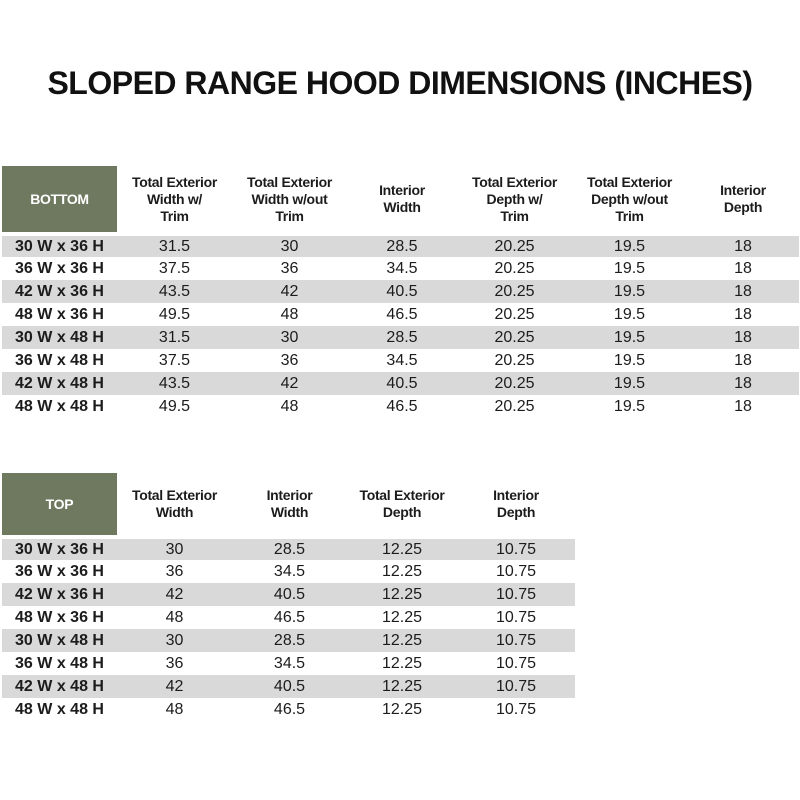 The image size is (800, 800). What do you see at coordinates (288, 663) in the screenshot?
I see `table-row: 36 W x 48 H 36 34.5 12.25 10.75` at bounding box center [288, 663].